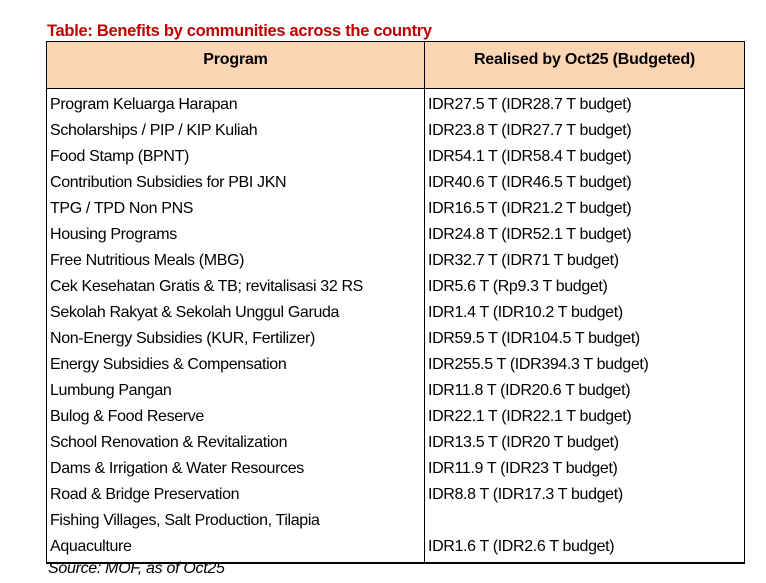  Describe the element at coordinates (525, 312) in the screenshot. I see `value-cell: IDR1.4 T (IDR10.2 T budget)` at that location.